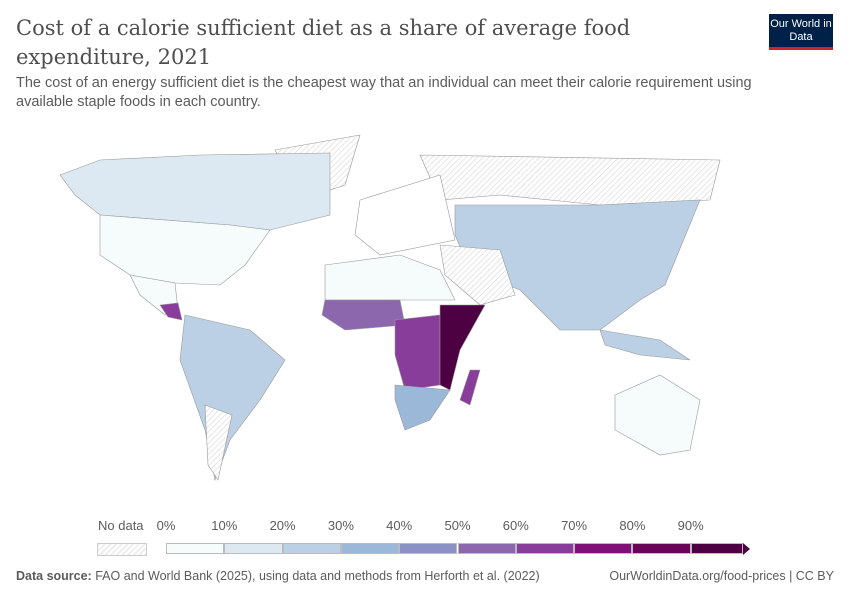 The width and height of the screenshot is (850, 600). I want to click on africa-south, so click(422, 407).